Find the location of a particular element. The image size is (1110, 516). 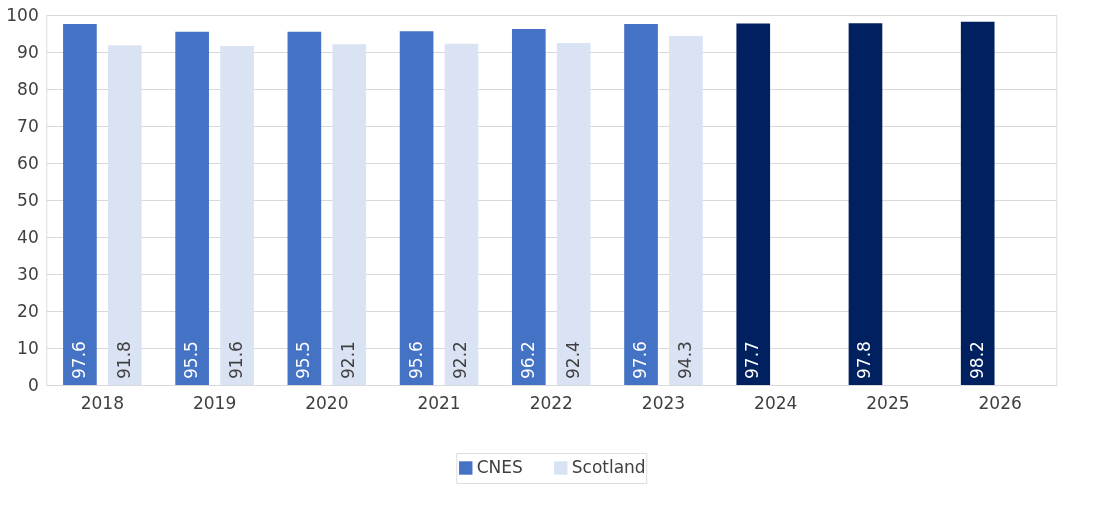

x-tick-label: 2026 is located at coordinates (1000, 402).